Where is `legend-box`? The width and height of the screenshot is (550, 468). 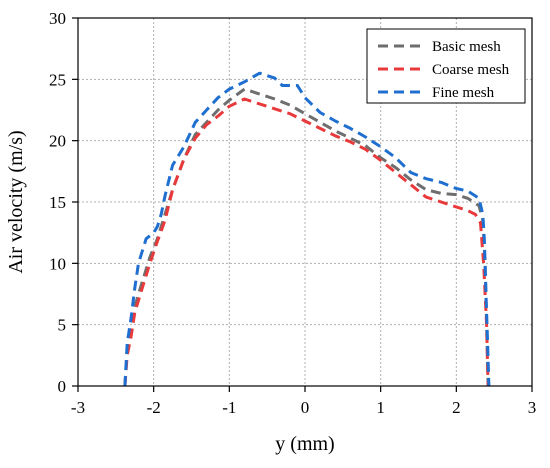
legend-box is located at coordinates (446, 66).